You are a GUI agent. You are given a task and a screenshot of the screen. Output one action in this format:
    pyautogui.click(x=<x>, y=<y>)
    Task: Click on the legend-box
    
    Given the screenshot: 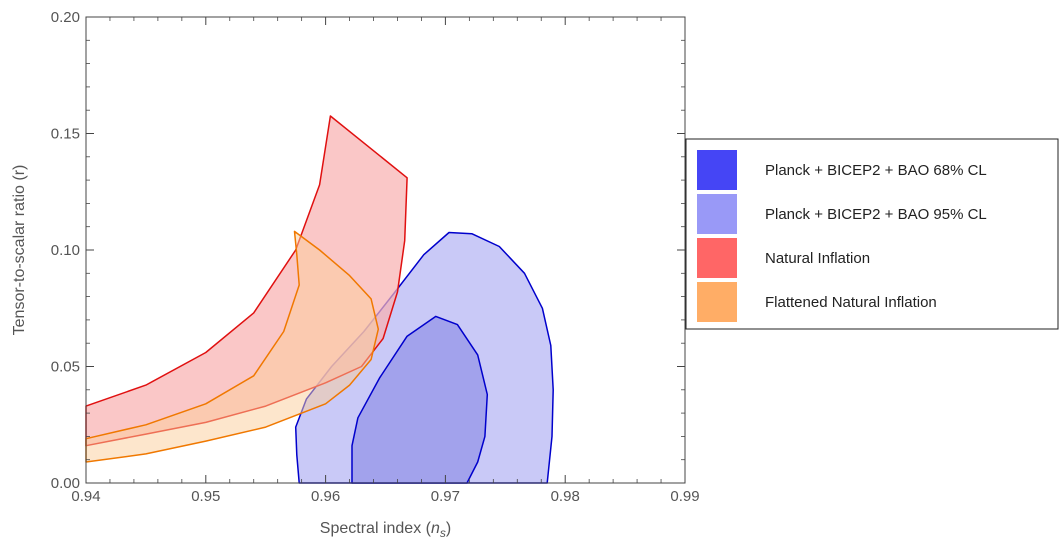 What is the action you would take?
    pyautogui.click(x=872, y=234)
    